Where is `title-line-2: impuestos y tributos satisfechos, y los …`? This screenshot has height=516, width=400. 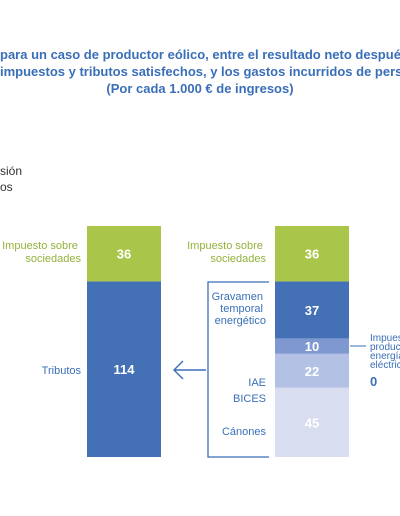
title-line-2: impuestos y tributos satisfechos, y los … is located at coordinates (200, 71).